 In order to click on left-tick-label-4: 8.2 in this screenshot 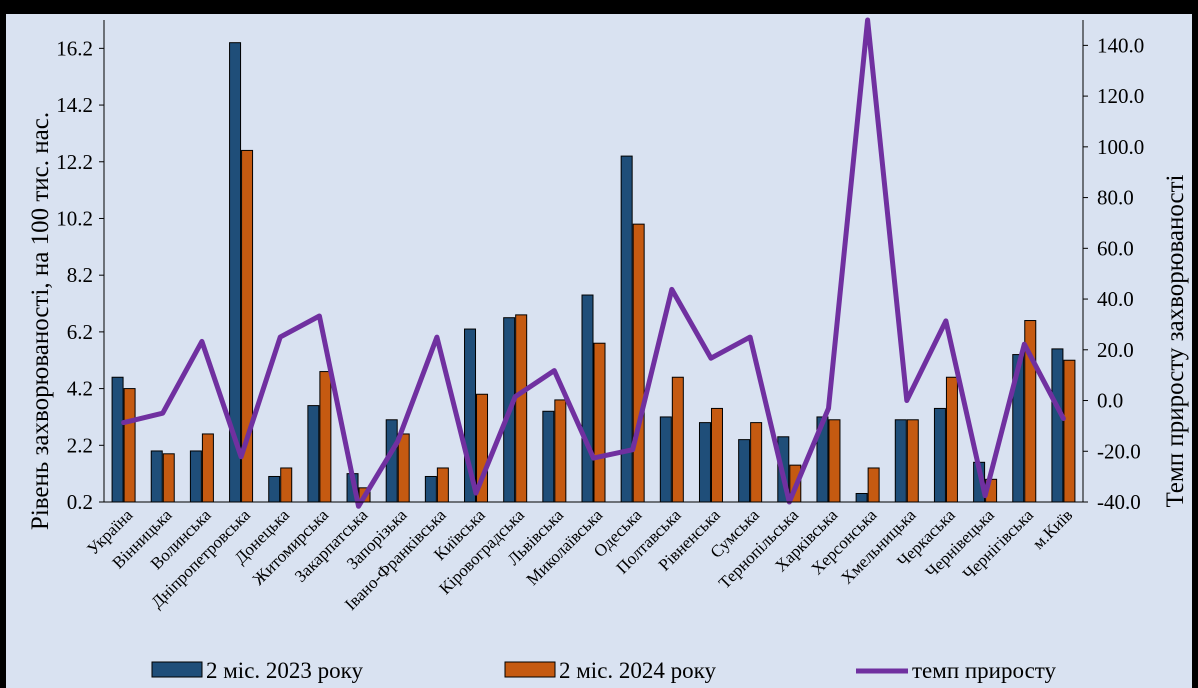, I will do `click(80, 275)`.